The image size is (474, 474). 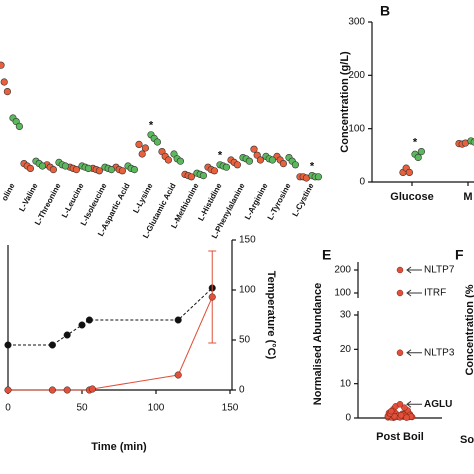 I want to click on x-tick-label: L-Leucine, so click(x=73, y=200).